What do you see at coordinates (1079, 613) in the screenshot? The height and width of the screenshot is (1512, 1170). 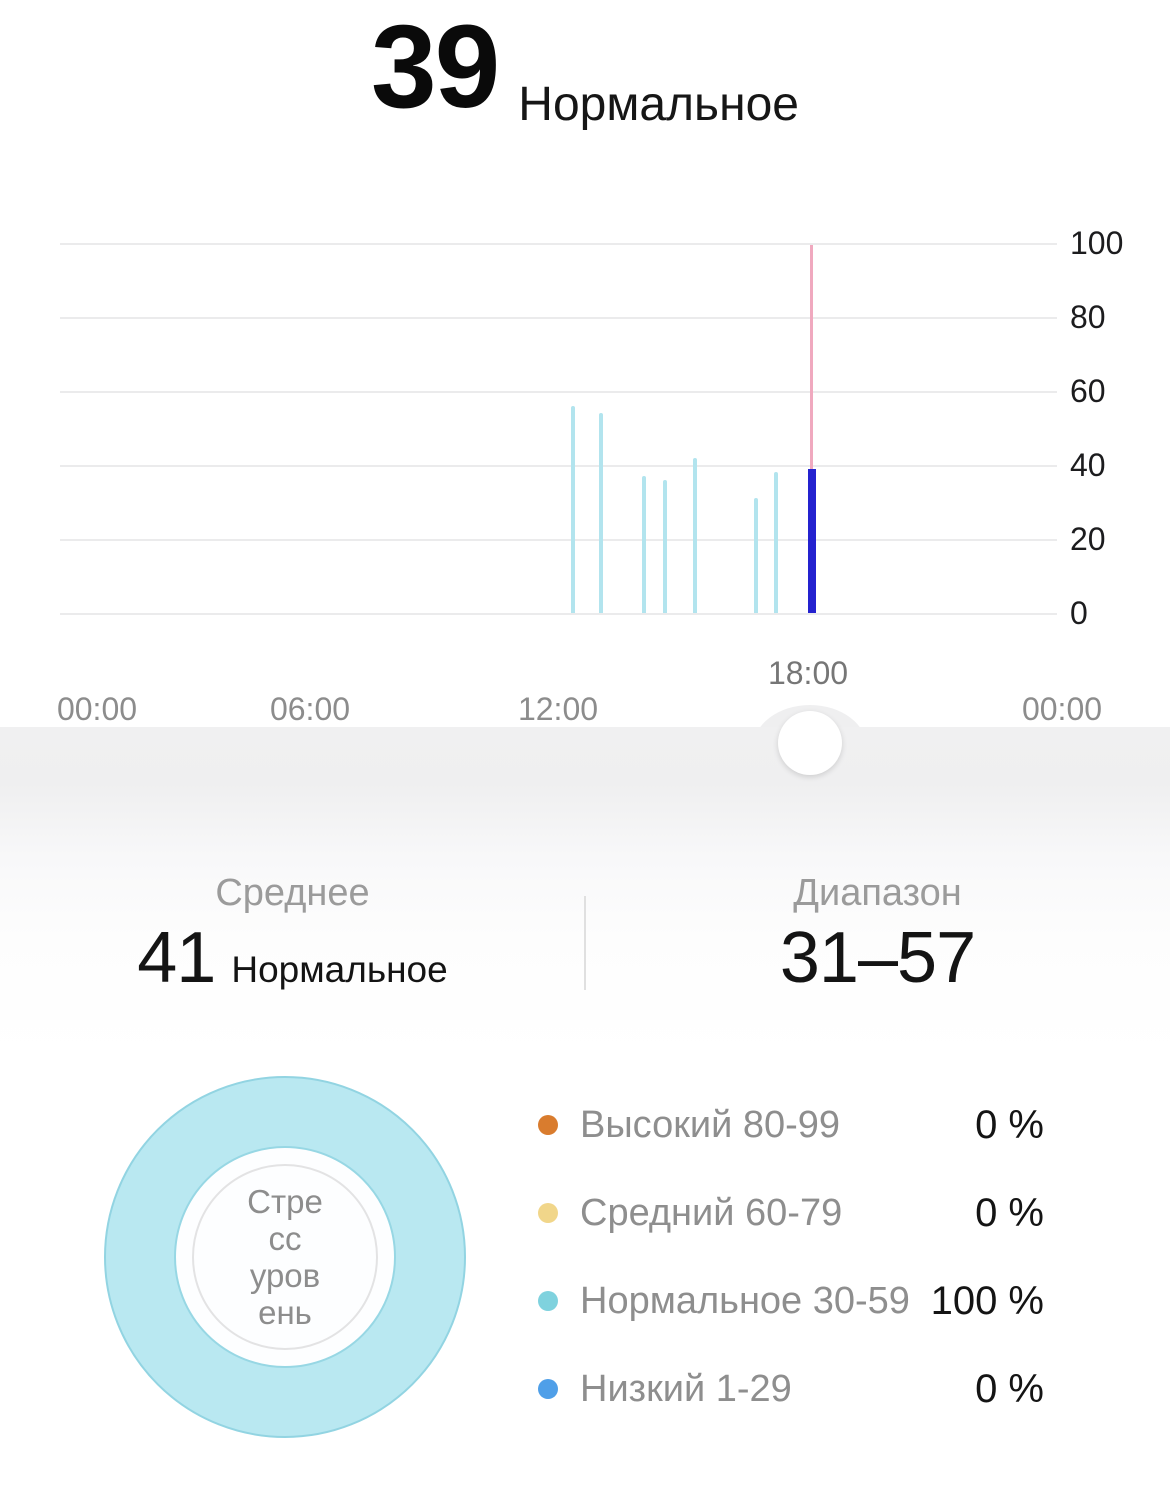 I see `y-axis-tick: 0` at bounding box center [1079, 613].